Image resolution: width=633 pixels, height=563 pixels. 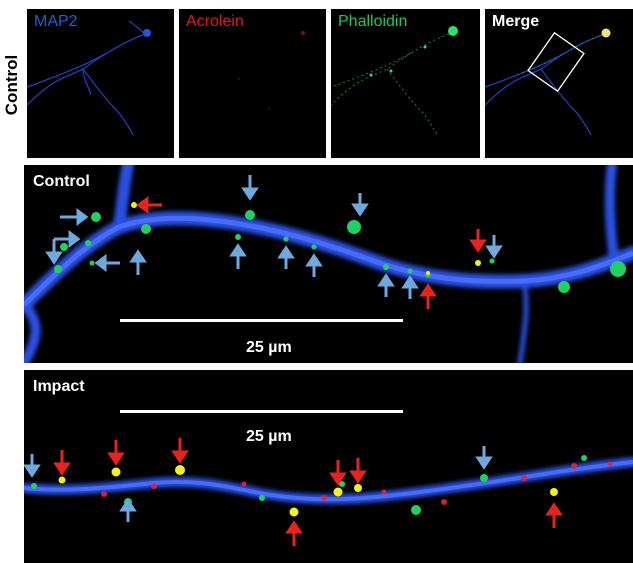 What do you see at coordinates (269, 436) in the screenshot?
I see `scale-label-impact: 25 µm` at bounding box center [269, 436].